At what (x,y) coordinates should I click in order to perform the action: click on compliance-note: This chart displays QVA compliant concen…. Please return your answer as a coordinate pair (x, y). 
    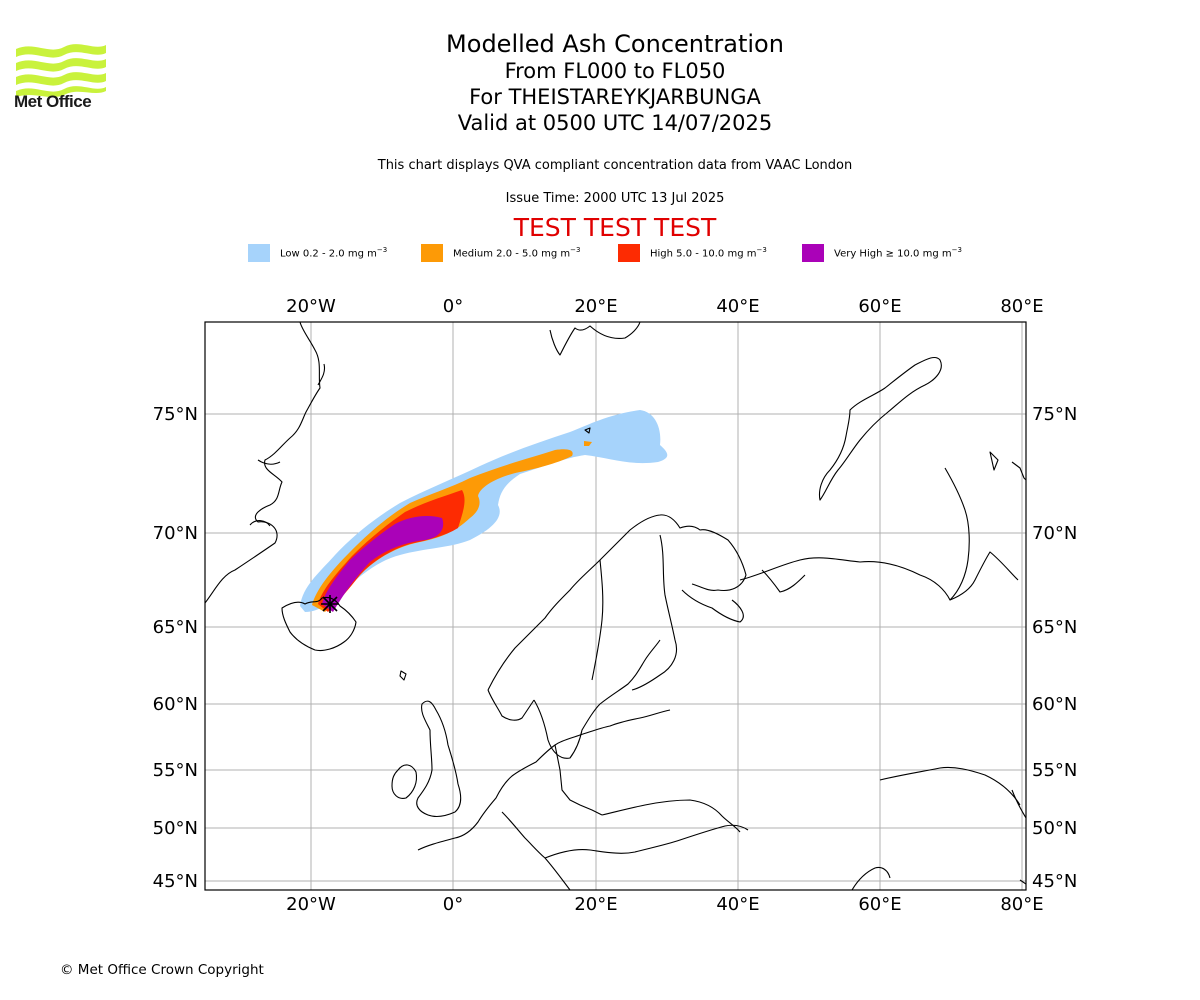
    Looking at the image, I should click on (615, 165).